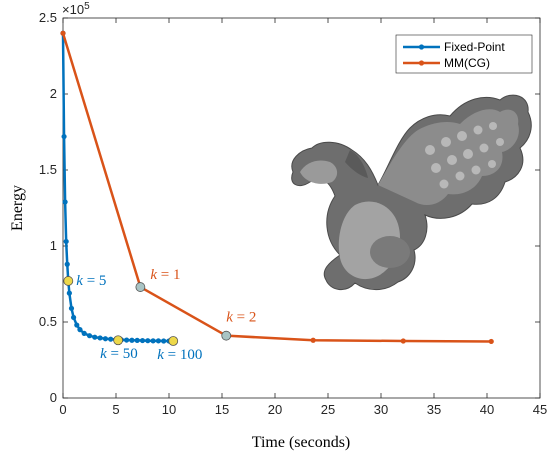 This screenshot has width=548, height=464. Describe the element at coordinates (540, 409) in the screenshot. I see `x-tick-label: 45` at that location.